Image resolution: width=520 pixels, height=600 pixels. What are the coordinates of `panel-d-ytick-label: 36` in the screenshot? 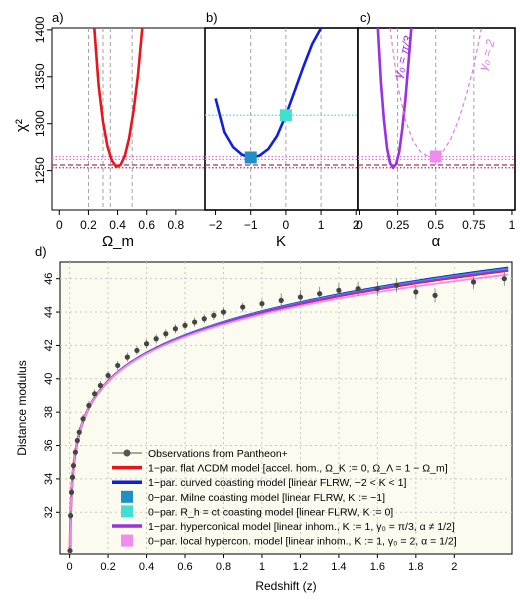 It's located at (49, 445).